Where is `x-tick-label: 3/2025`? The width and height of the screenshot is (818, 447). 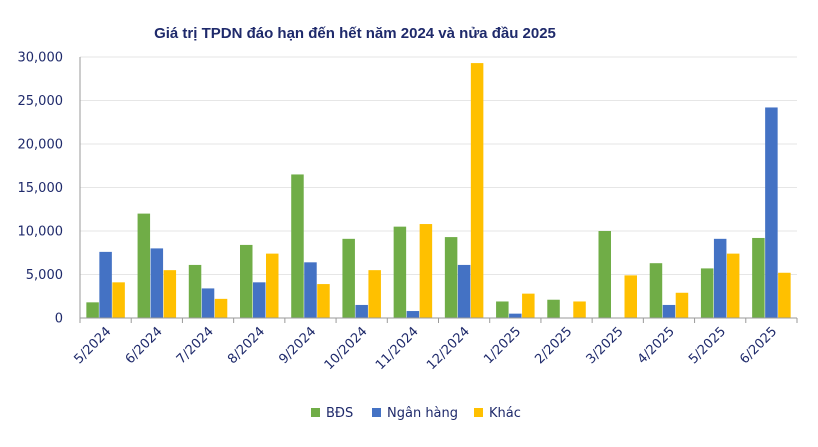
x-tick-label: 3/2025 is located at coordinates (605, 345).